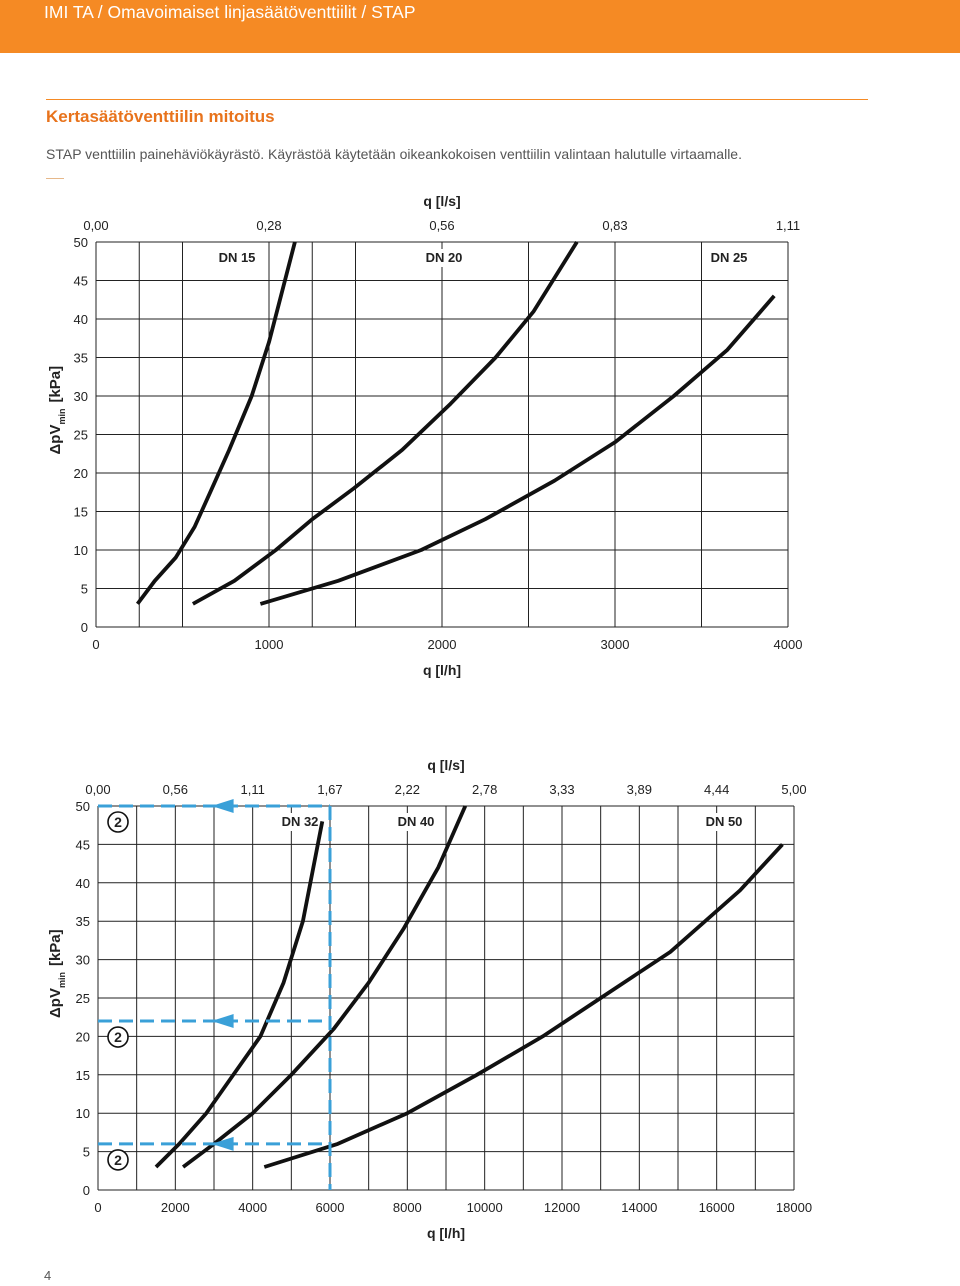  What do you see at coordinates (457, 99) in the screenshot?
I see `title-rule` at bounding box center [457, 99].